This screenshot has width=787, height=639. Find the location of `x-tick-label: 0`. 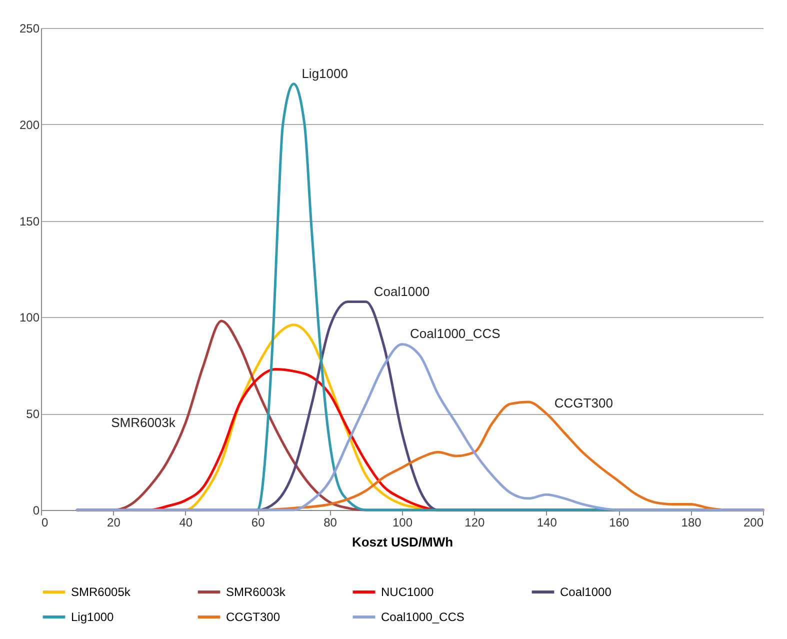

x-tick-label: 0 is located at coordinates (45, 523).